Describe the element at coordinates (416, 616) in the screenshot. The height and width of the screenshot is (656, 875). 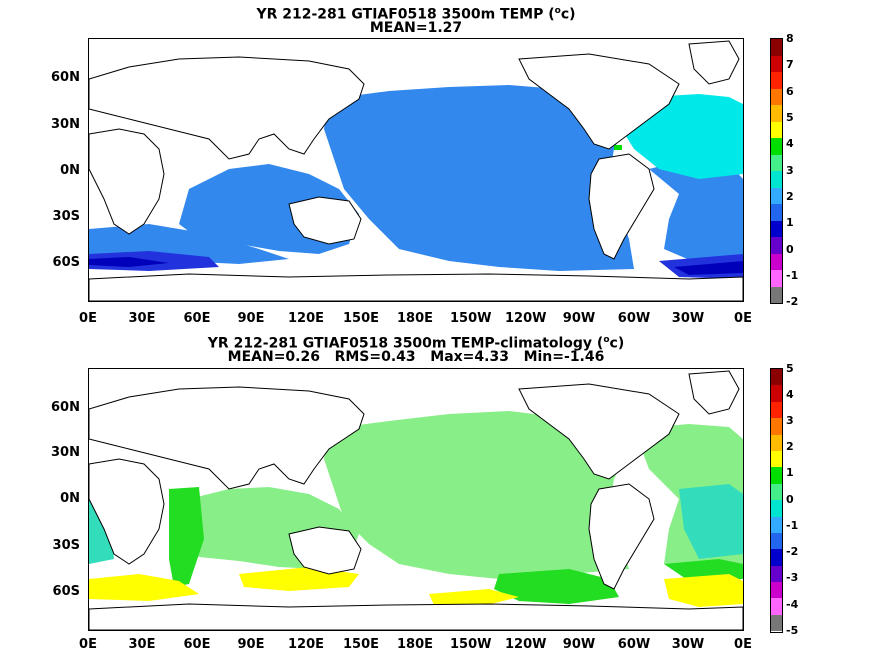
I see `bottom-land-antarctica` at that location.